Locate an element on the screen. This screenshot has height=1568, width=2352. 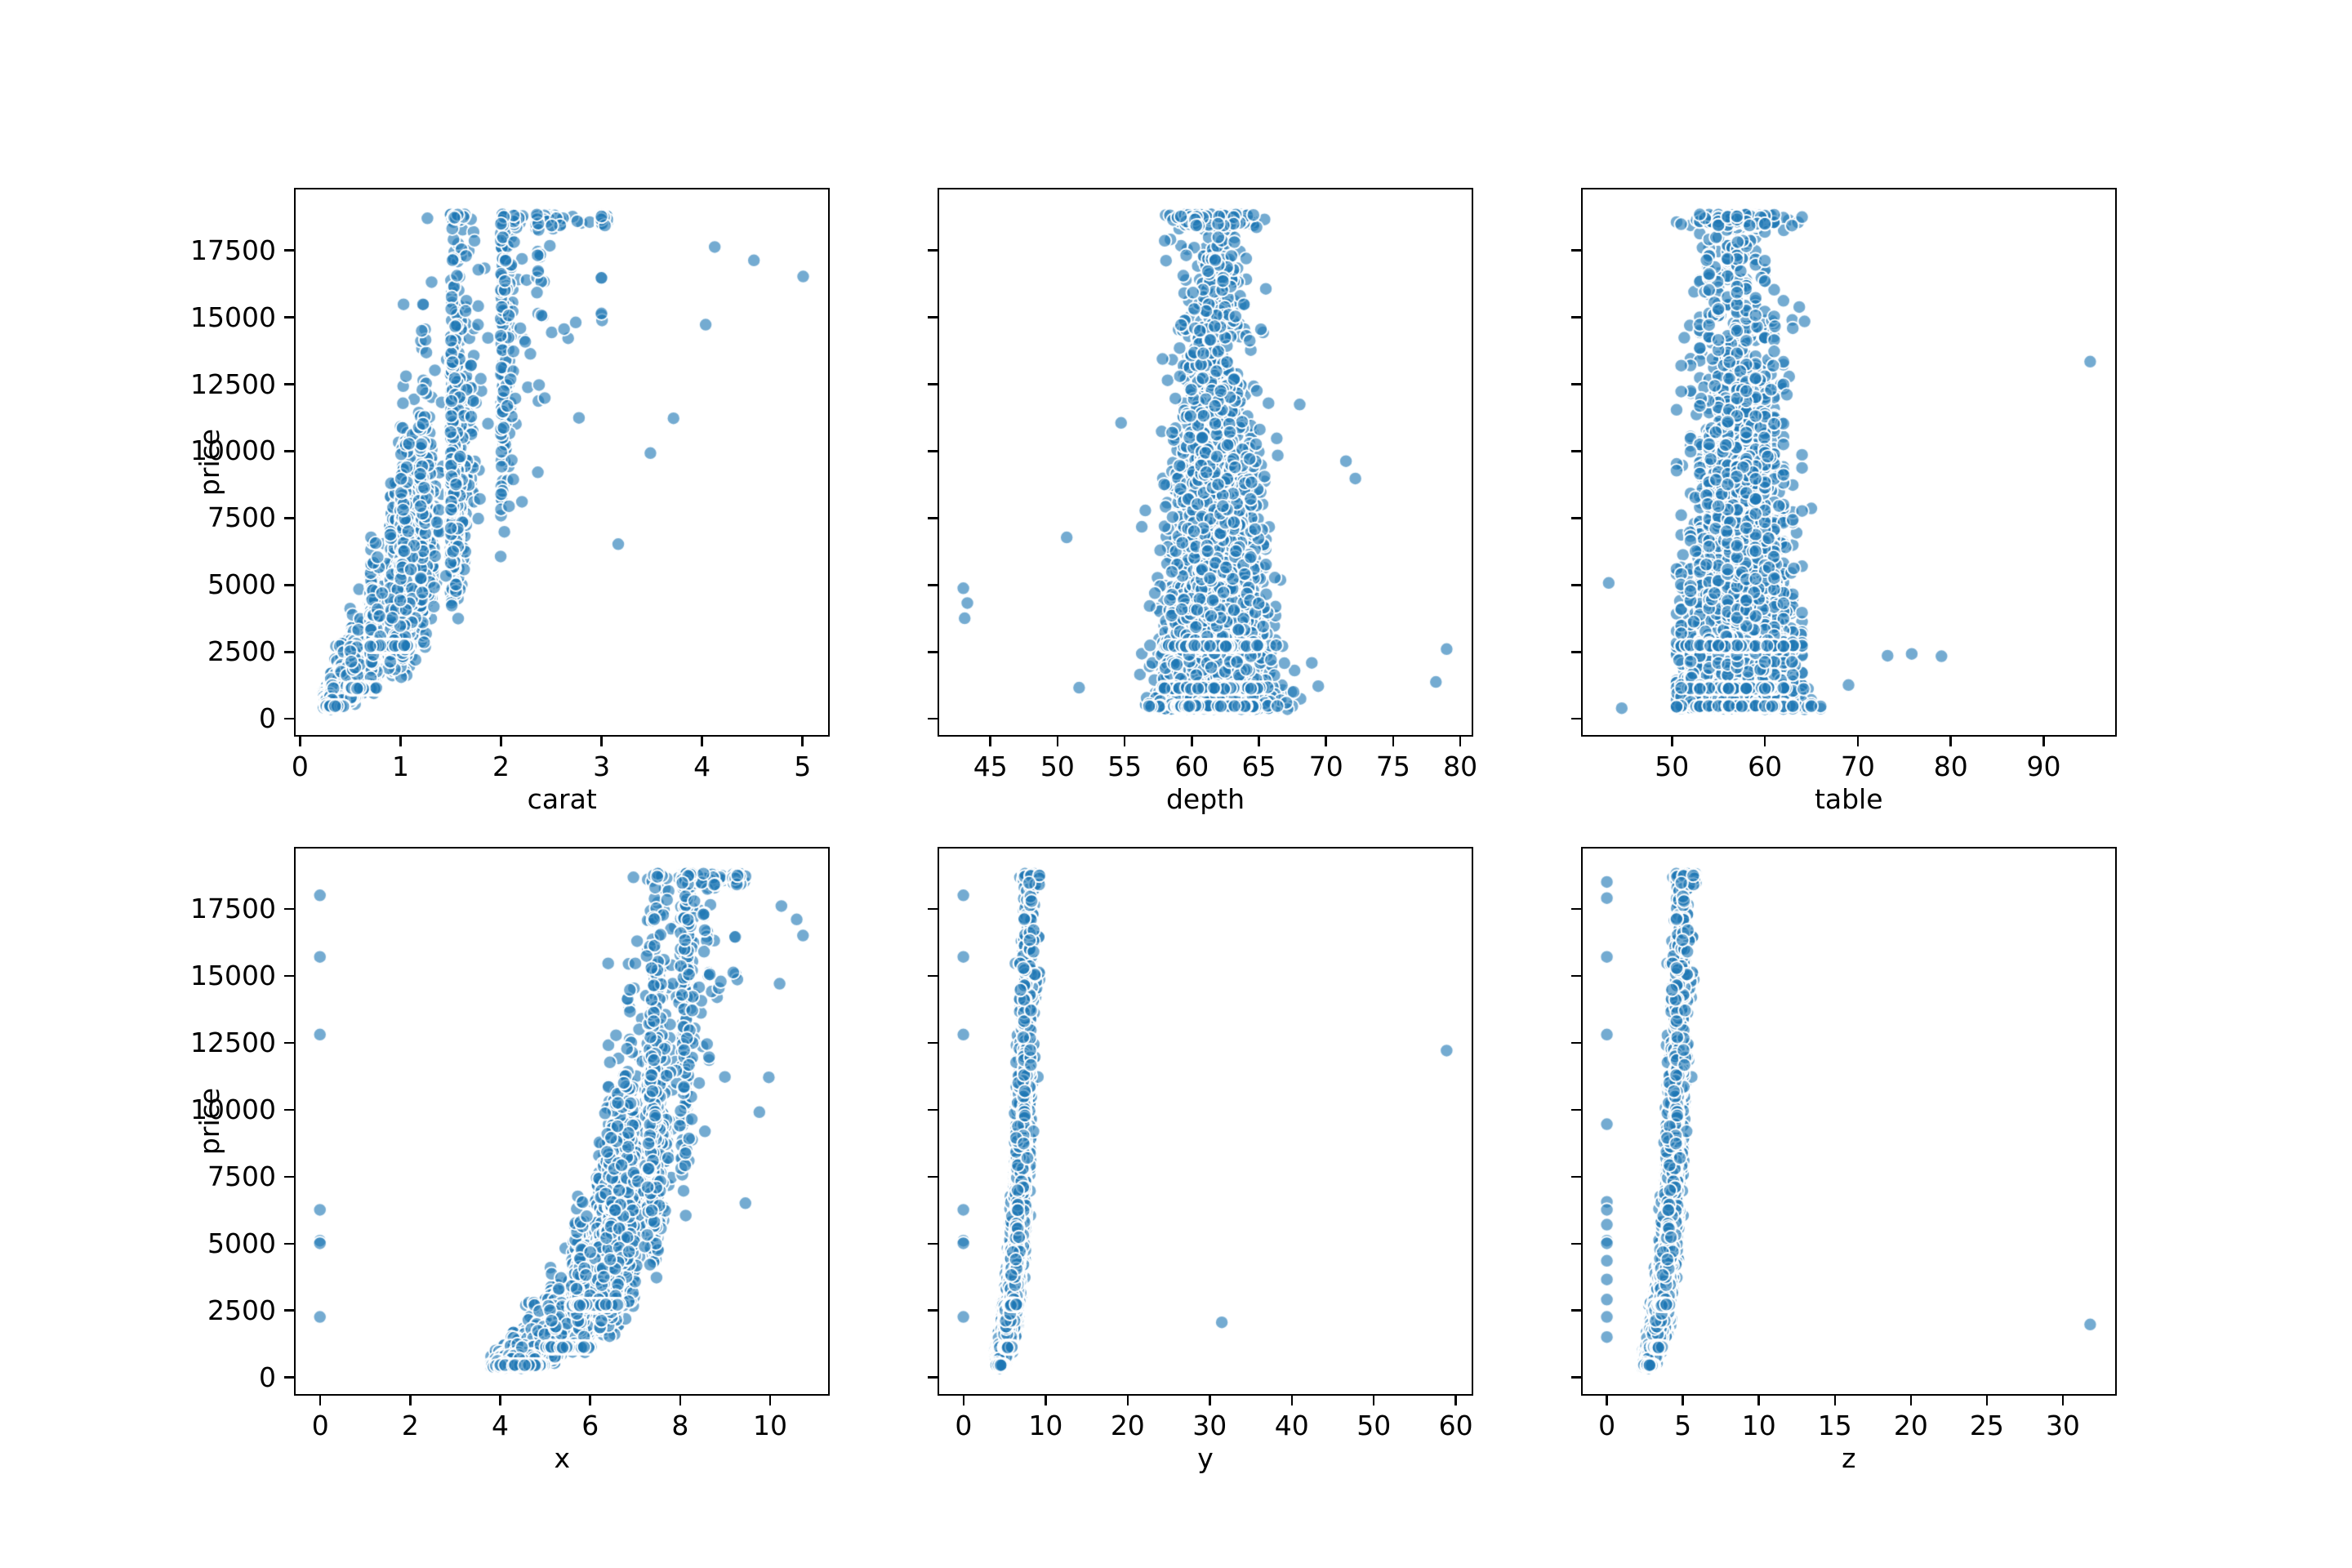
panel-price-vs-y is located at coordinates (1205, 1121).